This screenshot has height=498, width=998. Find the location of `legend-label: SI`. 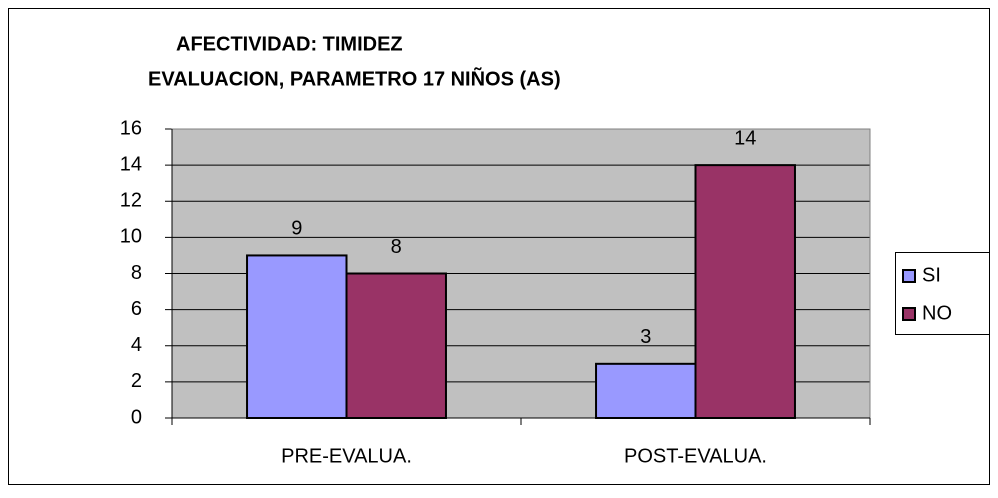

legend-label: SI is located at coordinates (931, 275).